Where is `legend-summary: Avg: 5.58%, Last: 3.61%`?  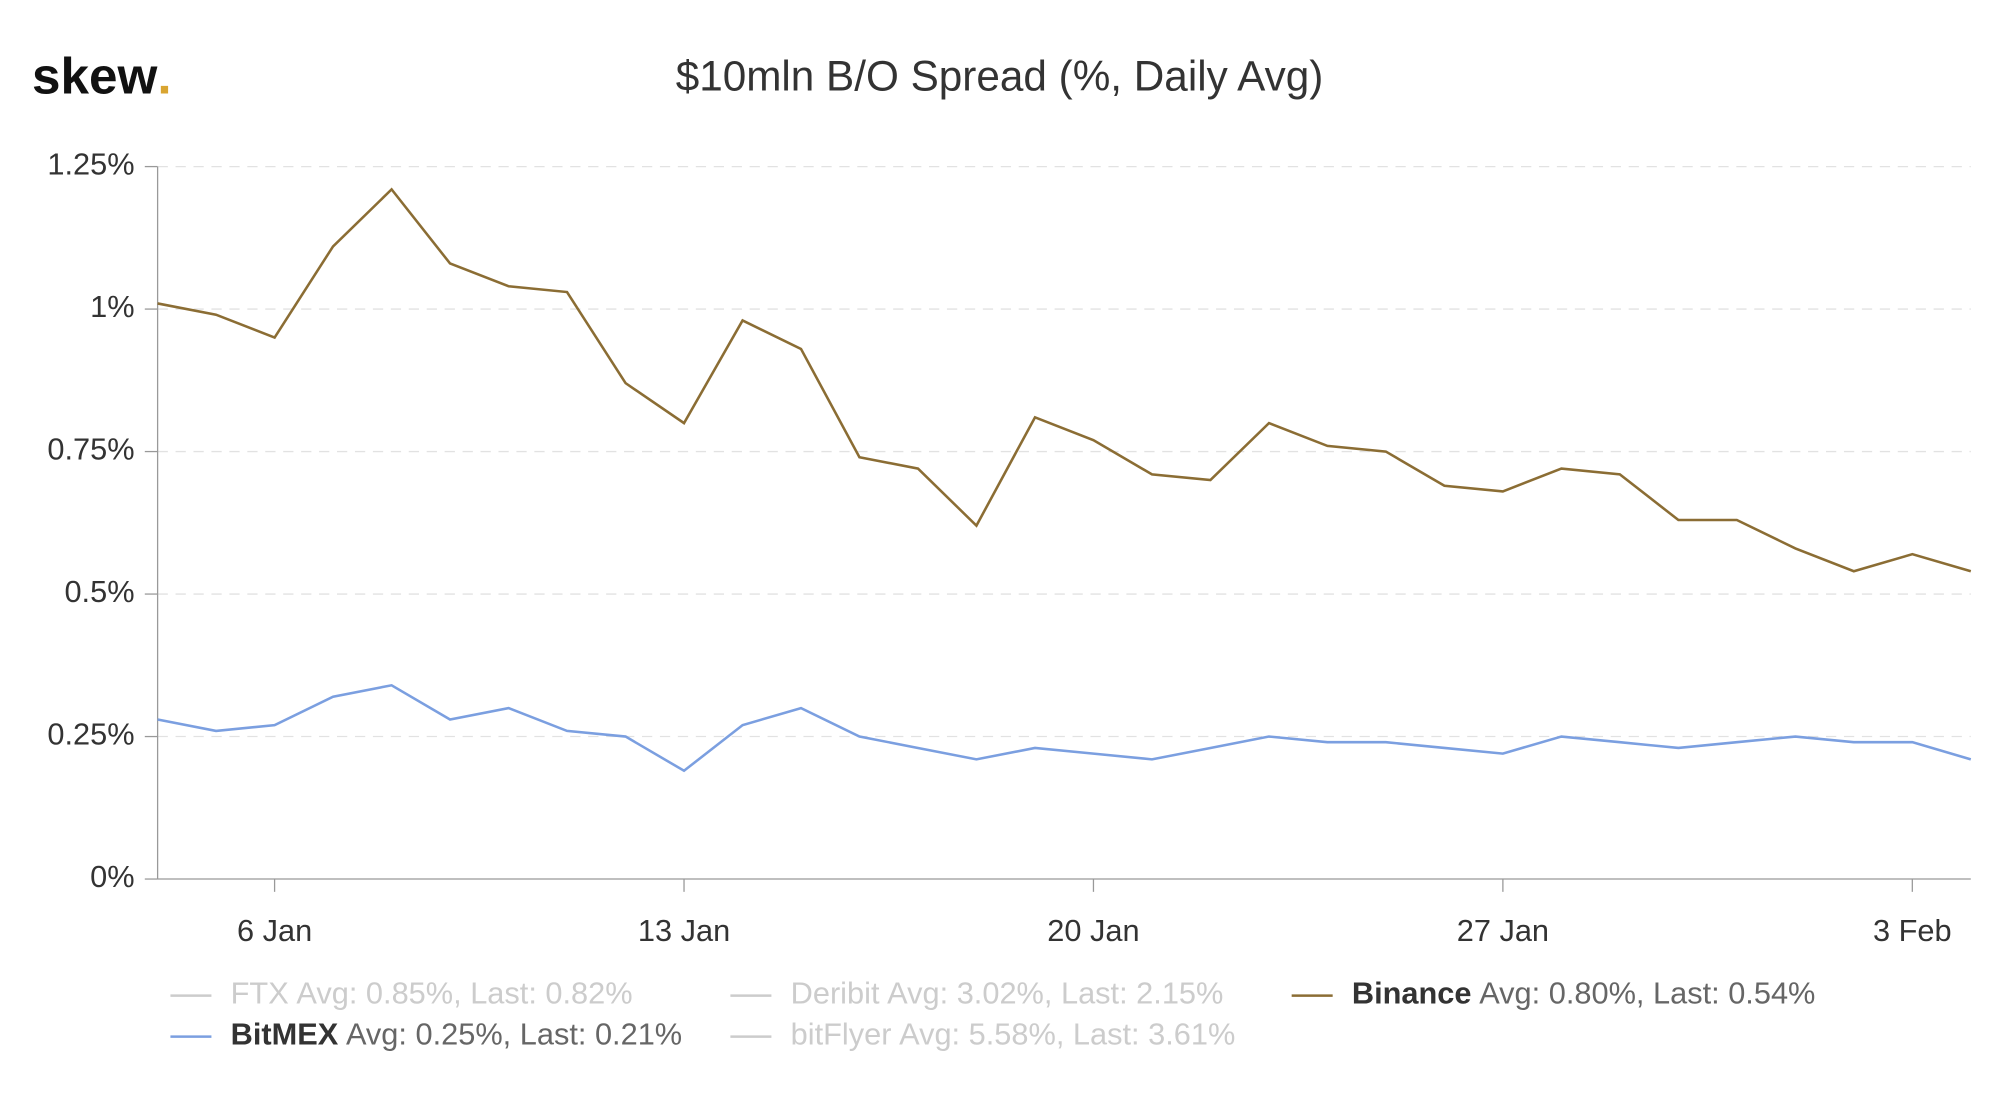
legend-summary: Avg: 5.58%, Last: 3.61% is located at coordinates (1067, 1034).